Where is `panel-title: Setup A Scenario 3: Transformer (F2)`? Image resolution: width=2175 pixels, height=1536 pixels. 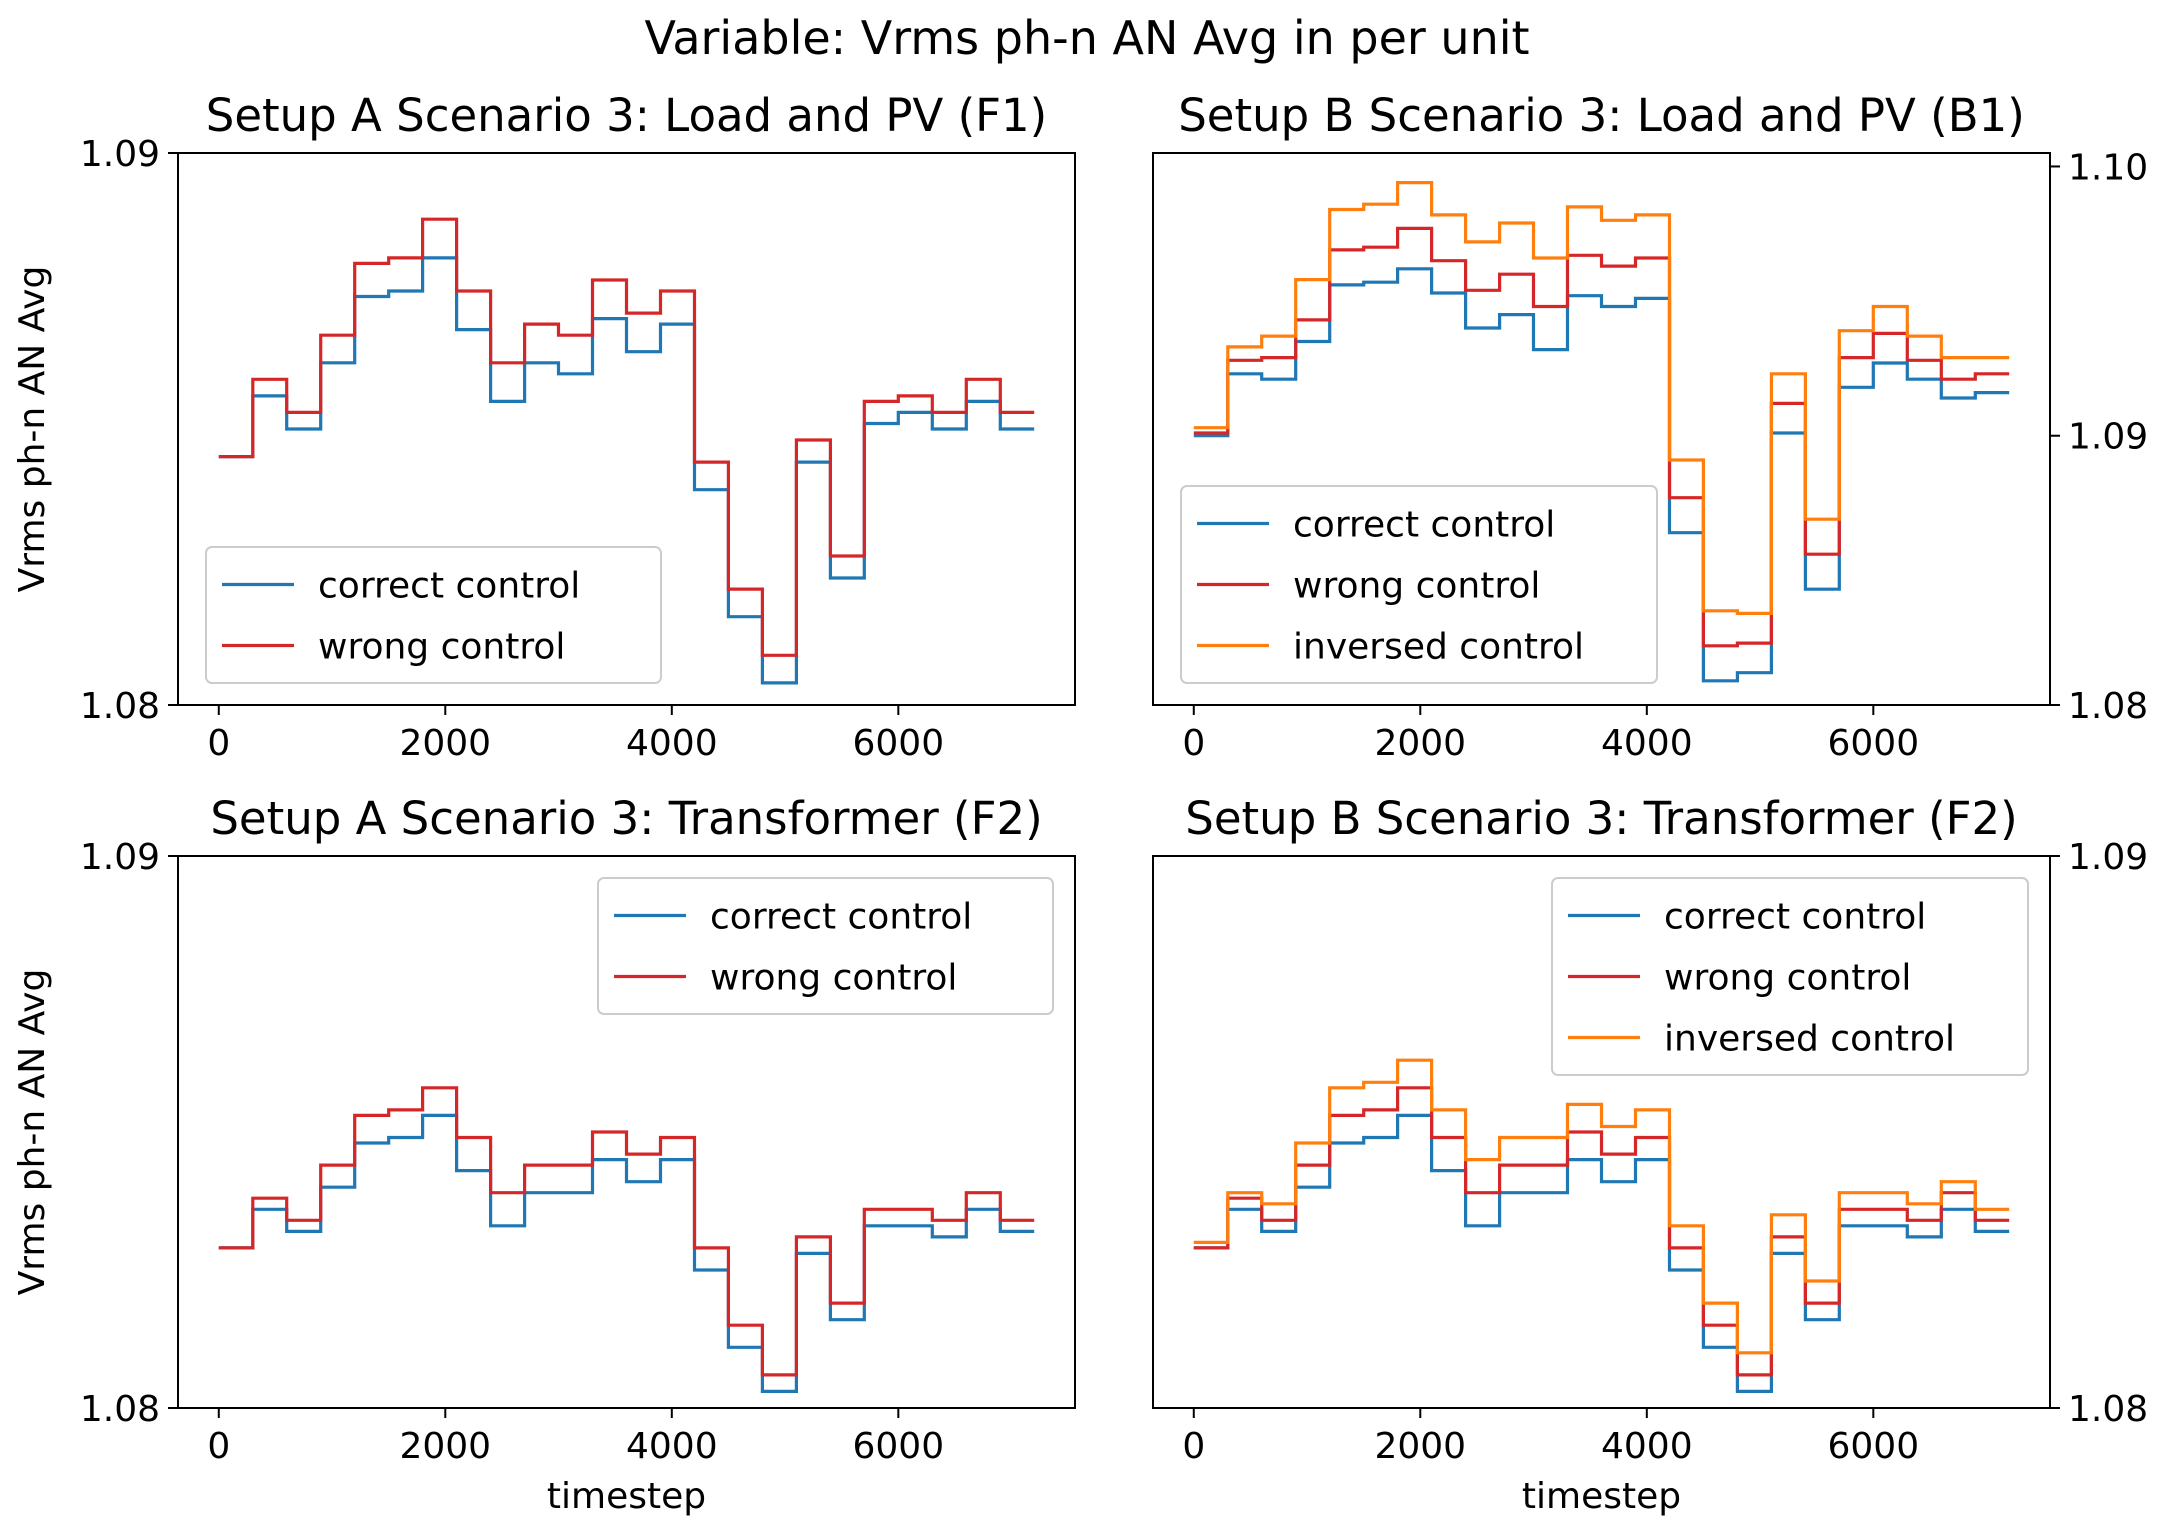
panel-title: Setup A Scenario 3: Transformer (F2) is located at coordinates (626, 818).